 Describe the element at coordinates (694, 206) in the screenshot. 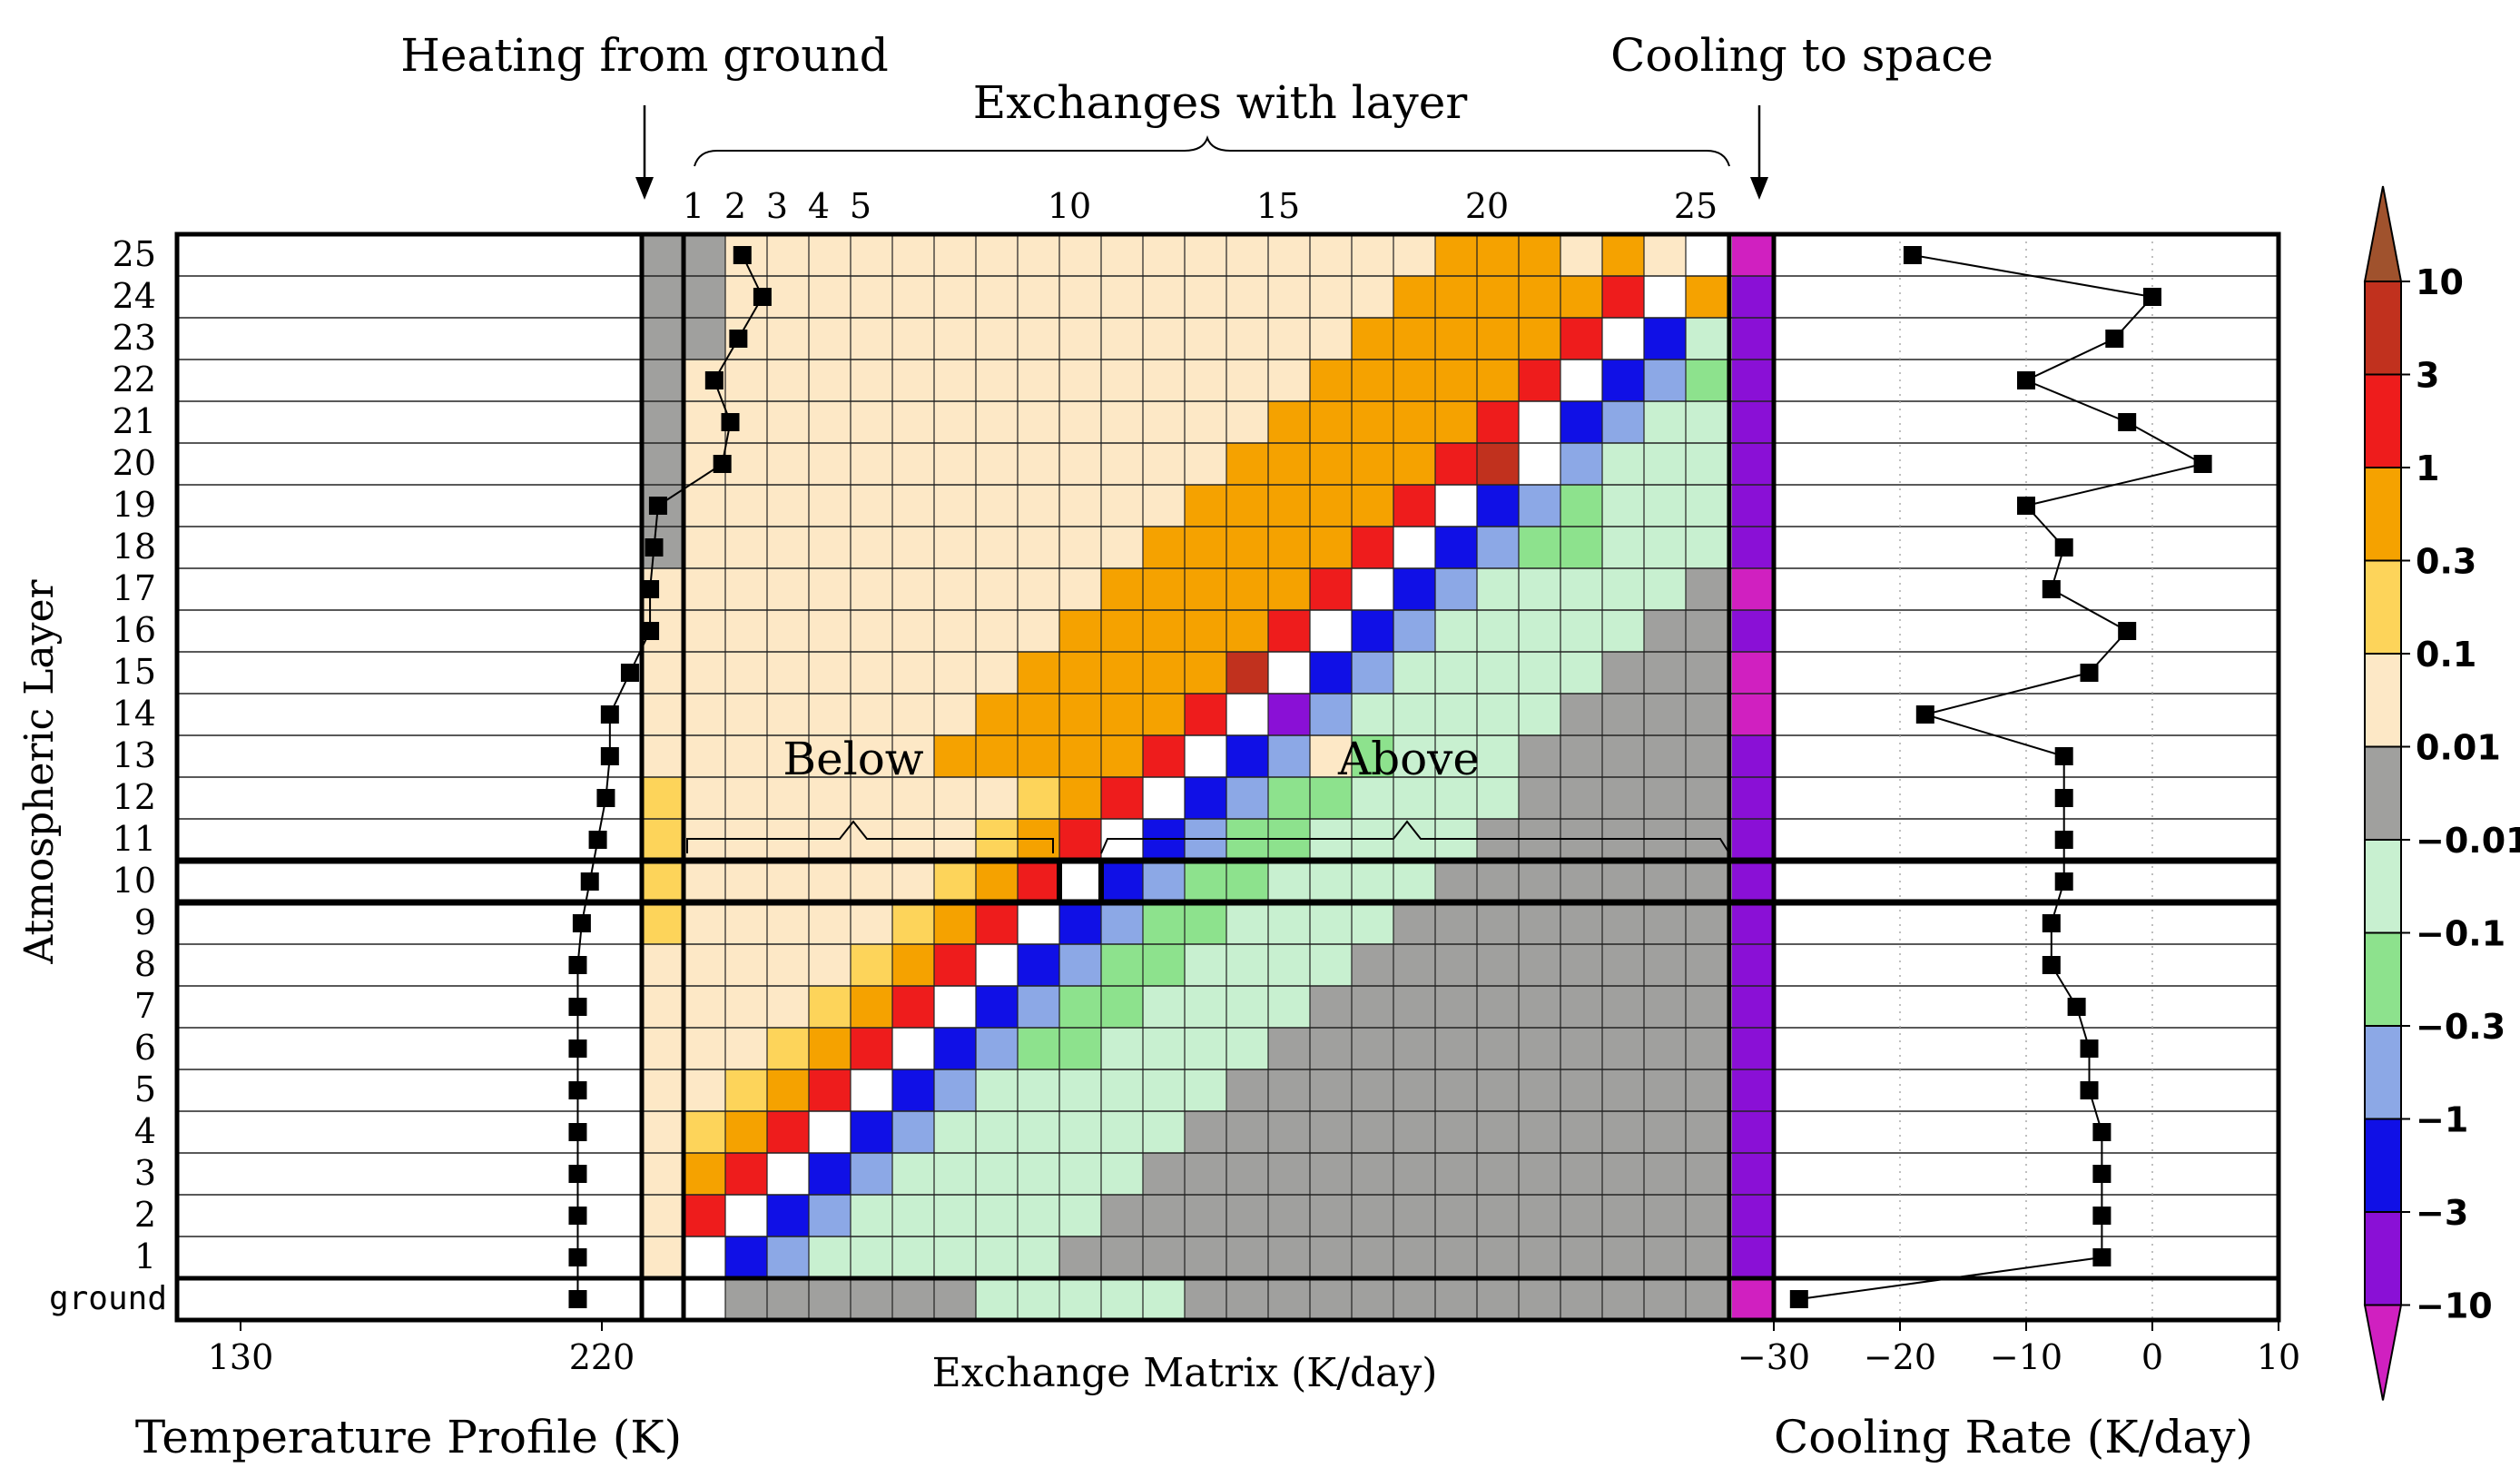

I see `matrix-top-tick: 1` at that location.